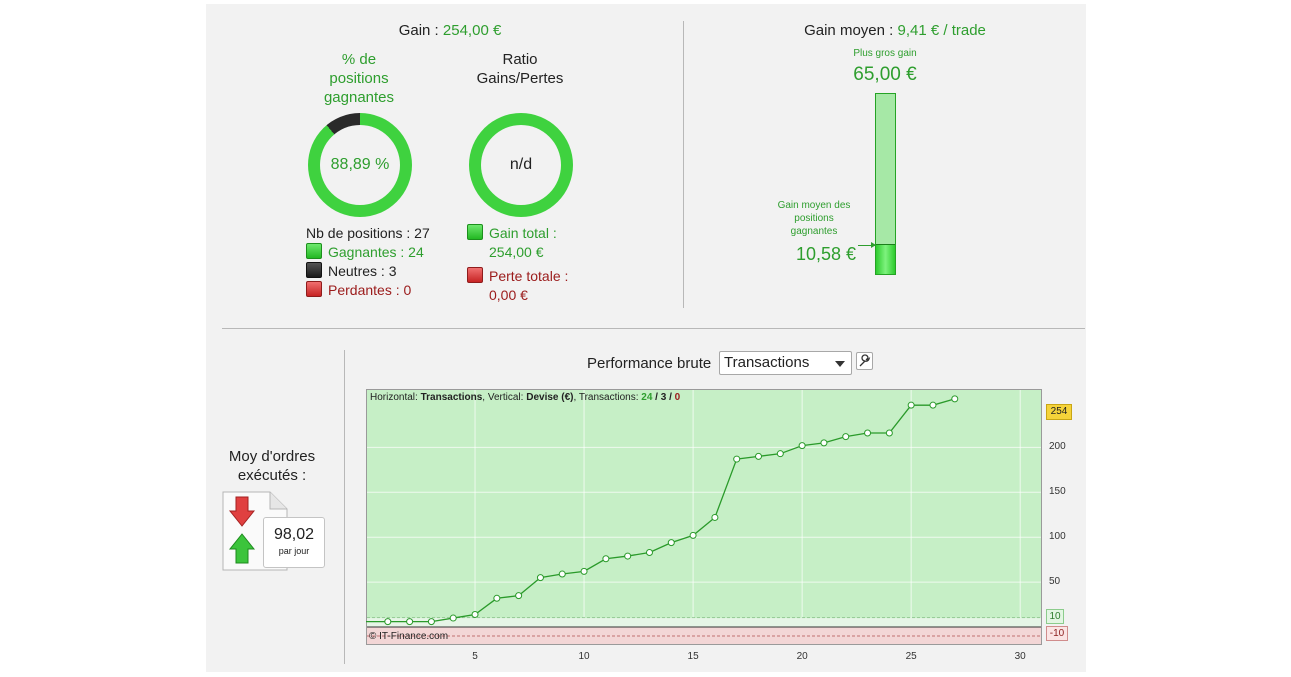 This screenshot has height=677, width=1291. I want to click on header-t-label: , Transactions:, so click(606, 397).